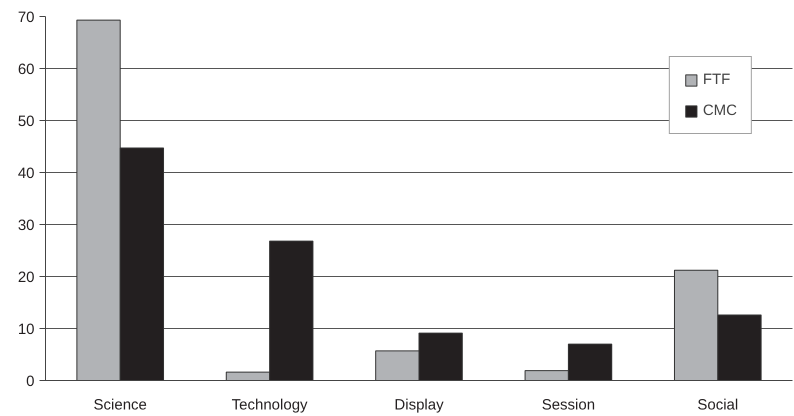 This screenshot has height=416, width=794. What do you see at coordinates (717, 405) in the screenshot?
I see `x-tick-label: Social` at bounding box center [717, 405].